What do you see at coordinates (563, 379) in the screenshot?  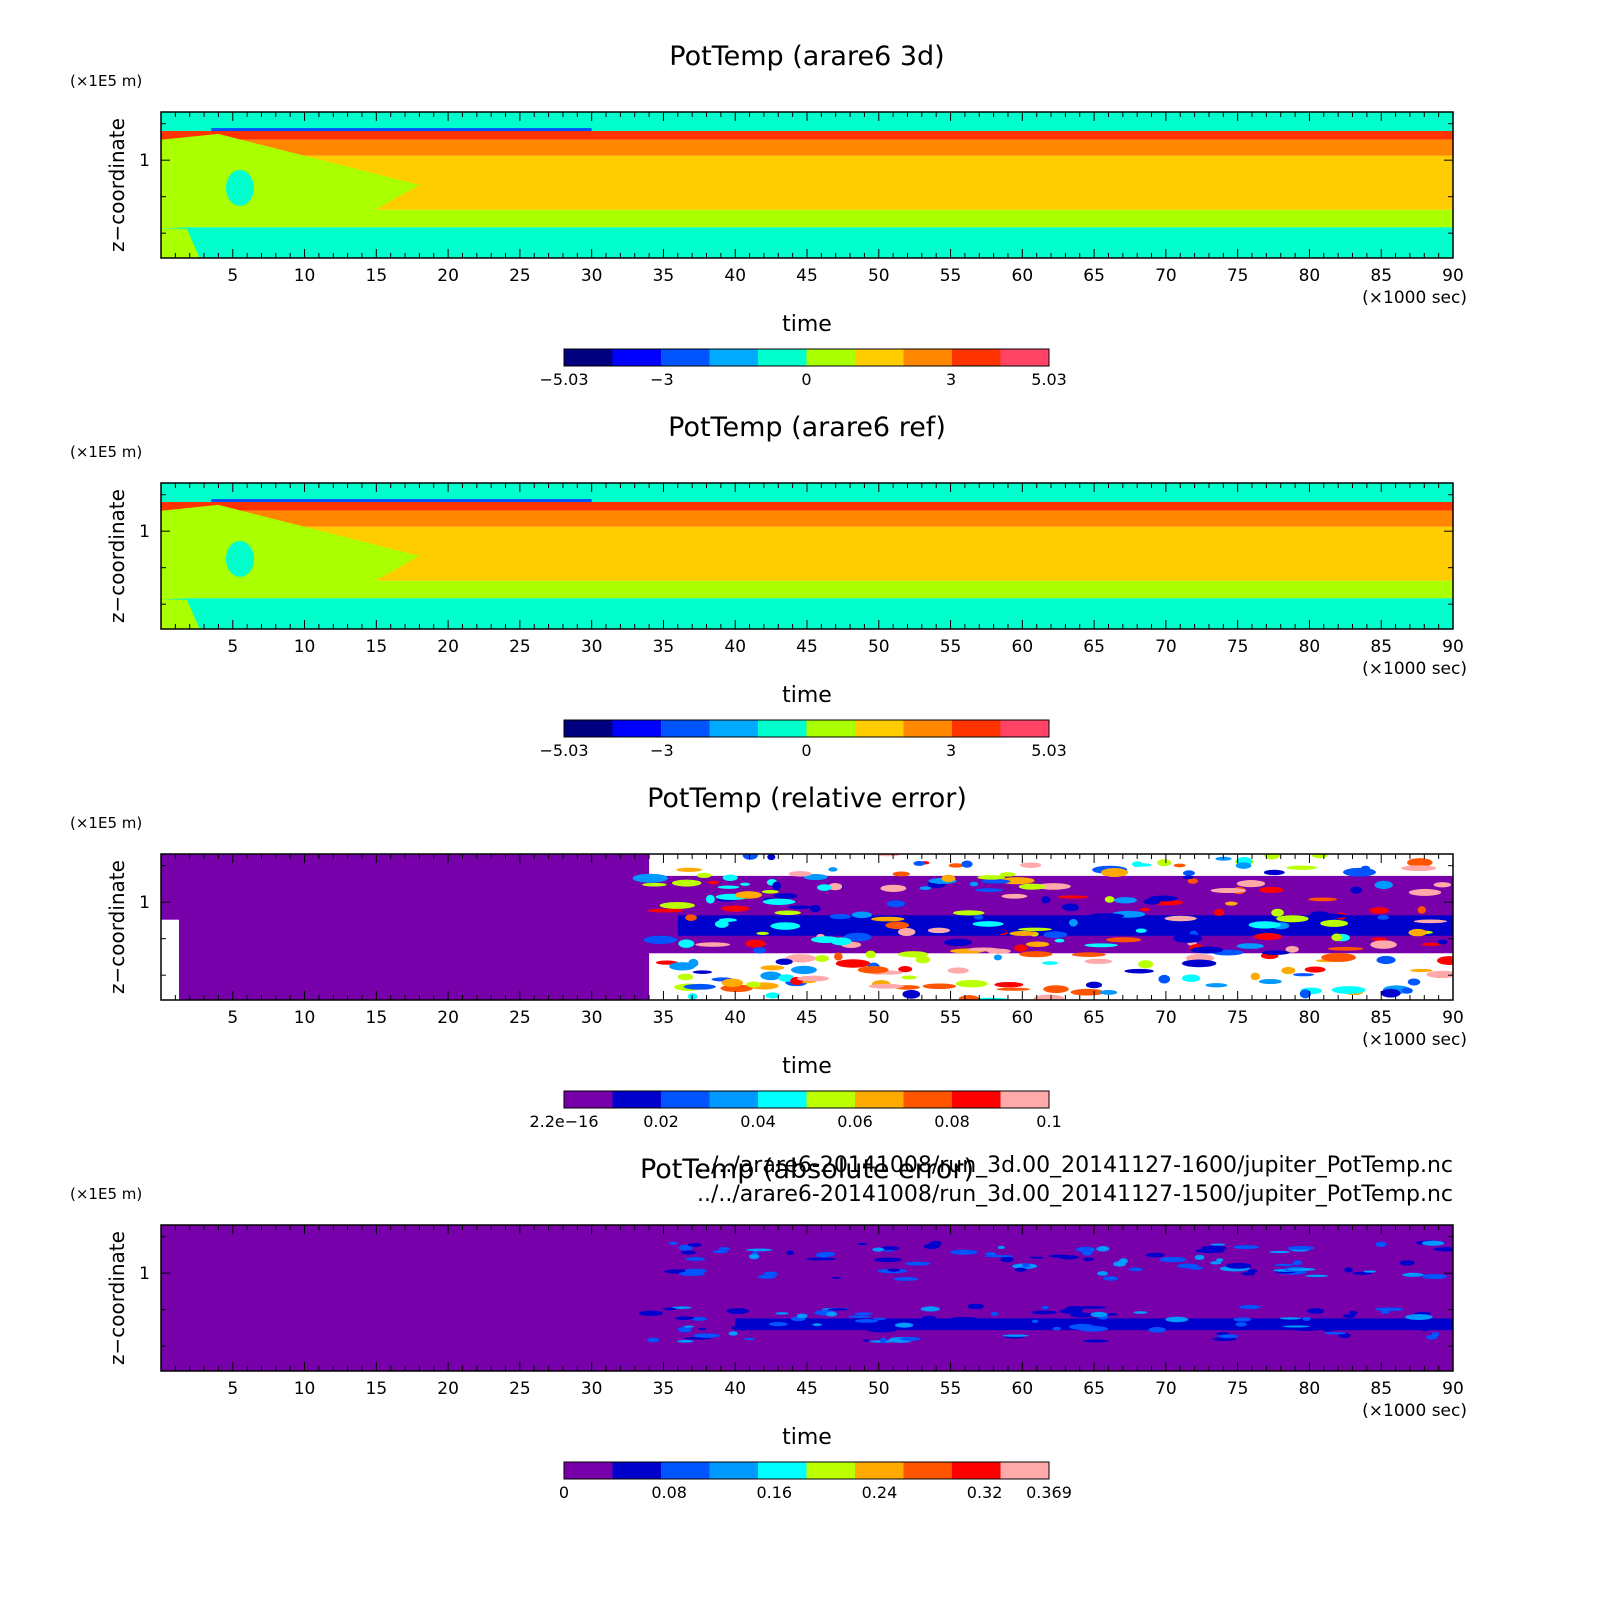 I see `colorbar-tick-label: −5.03` at bounding box center [563, 379].